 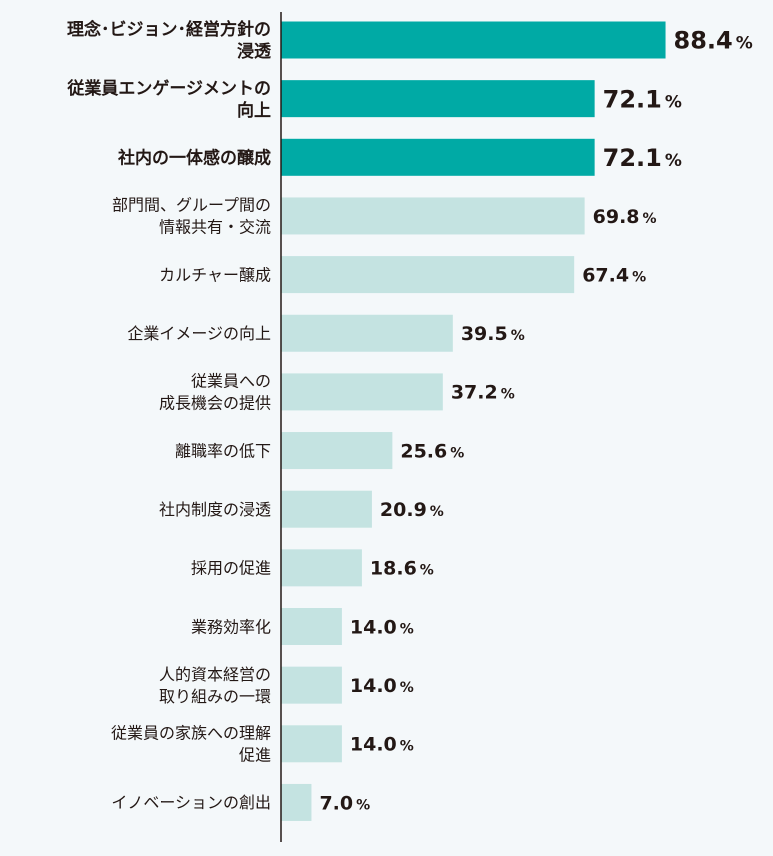 What do you see at coordinates (713, 41) in the screenshot?
I see `value-label: 88.4%` at bounding box center [713, 41].